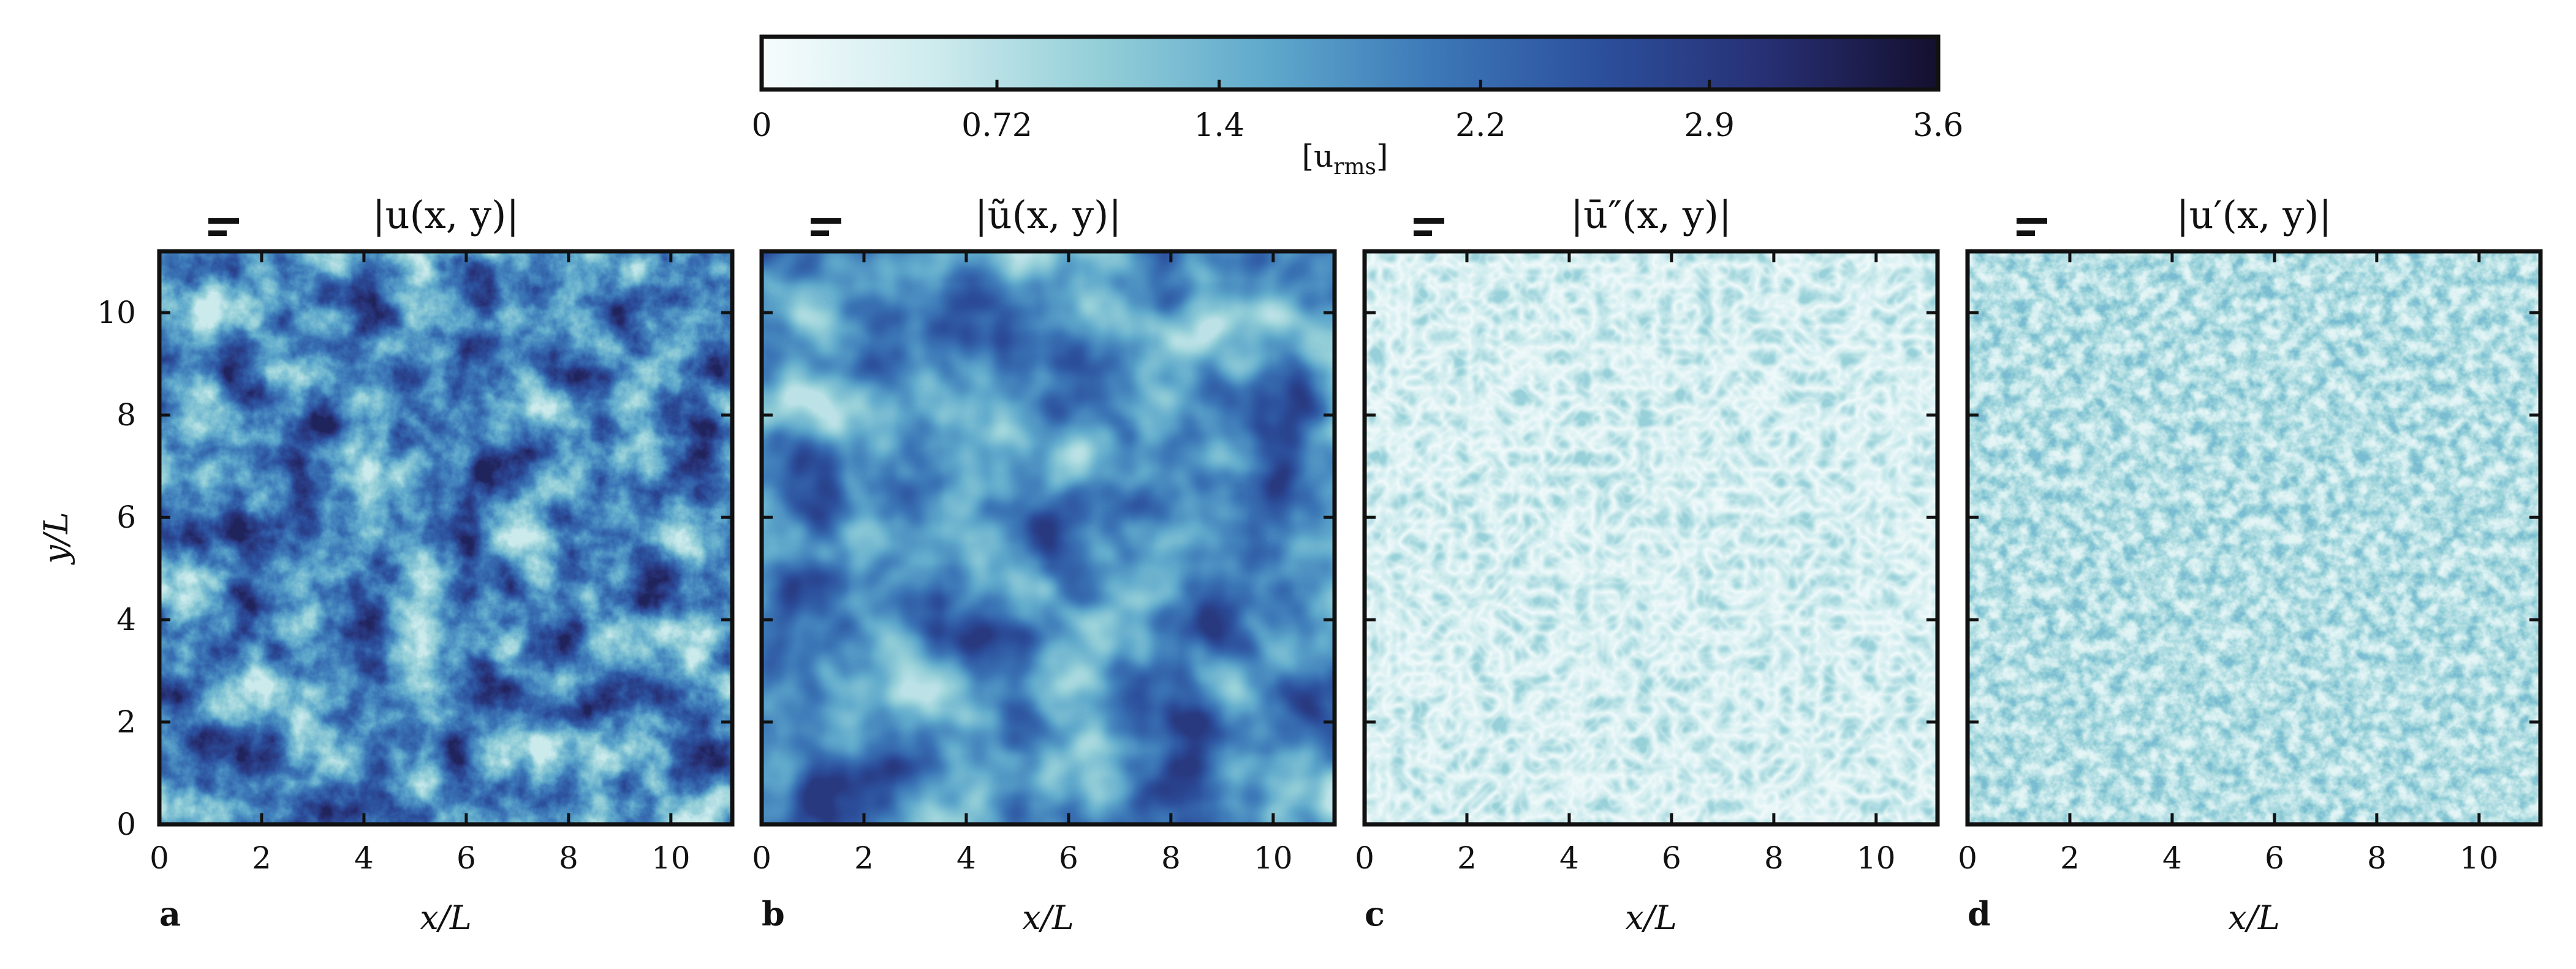 Image resolution: width=2576 pixels, height=969 pixels. I want to click on panel-letter: d, so click(1979, 913).